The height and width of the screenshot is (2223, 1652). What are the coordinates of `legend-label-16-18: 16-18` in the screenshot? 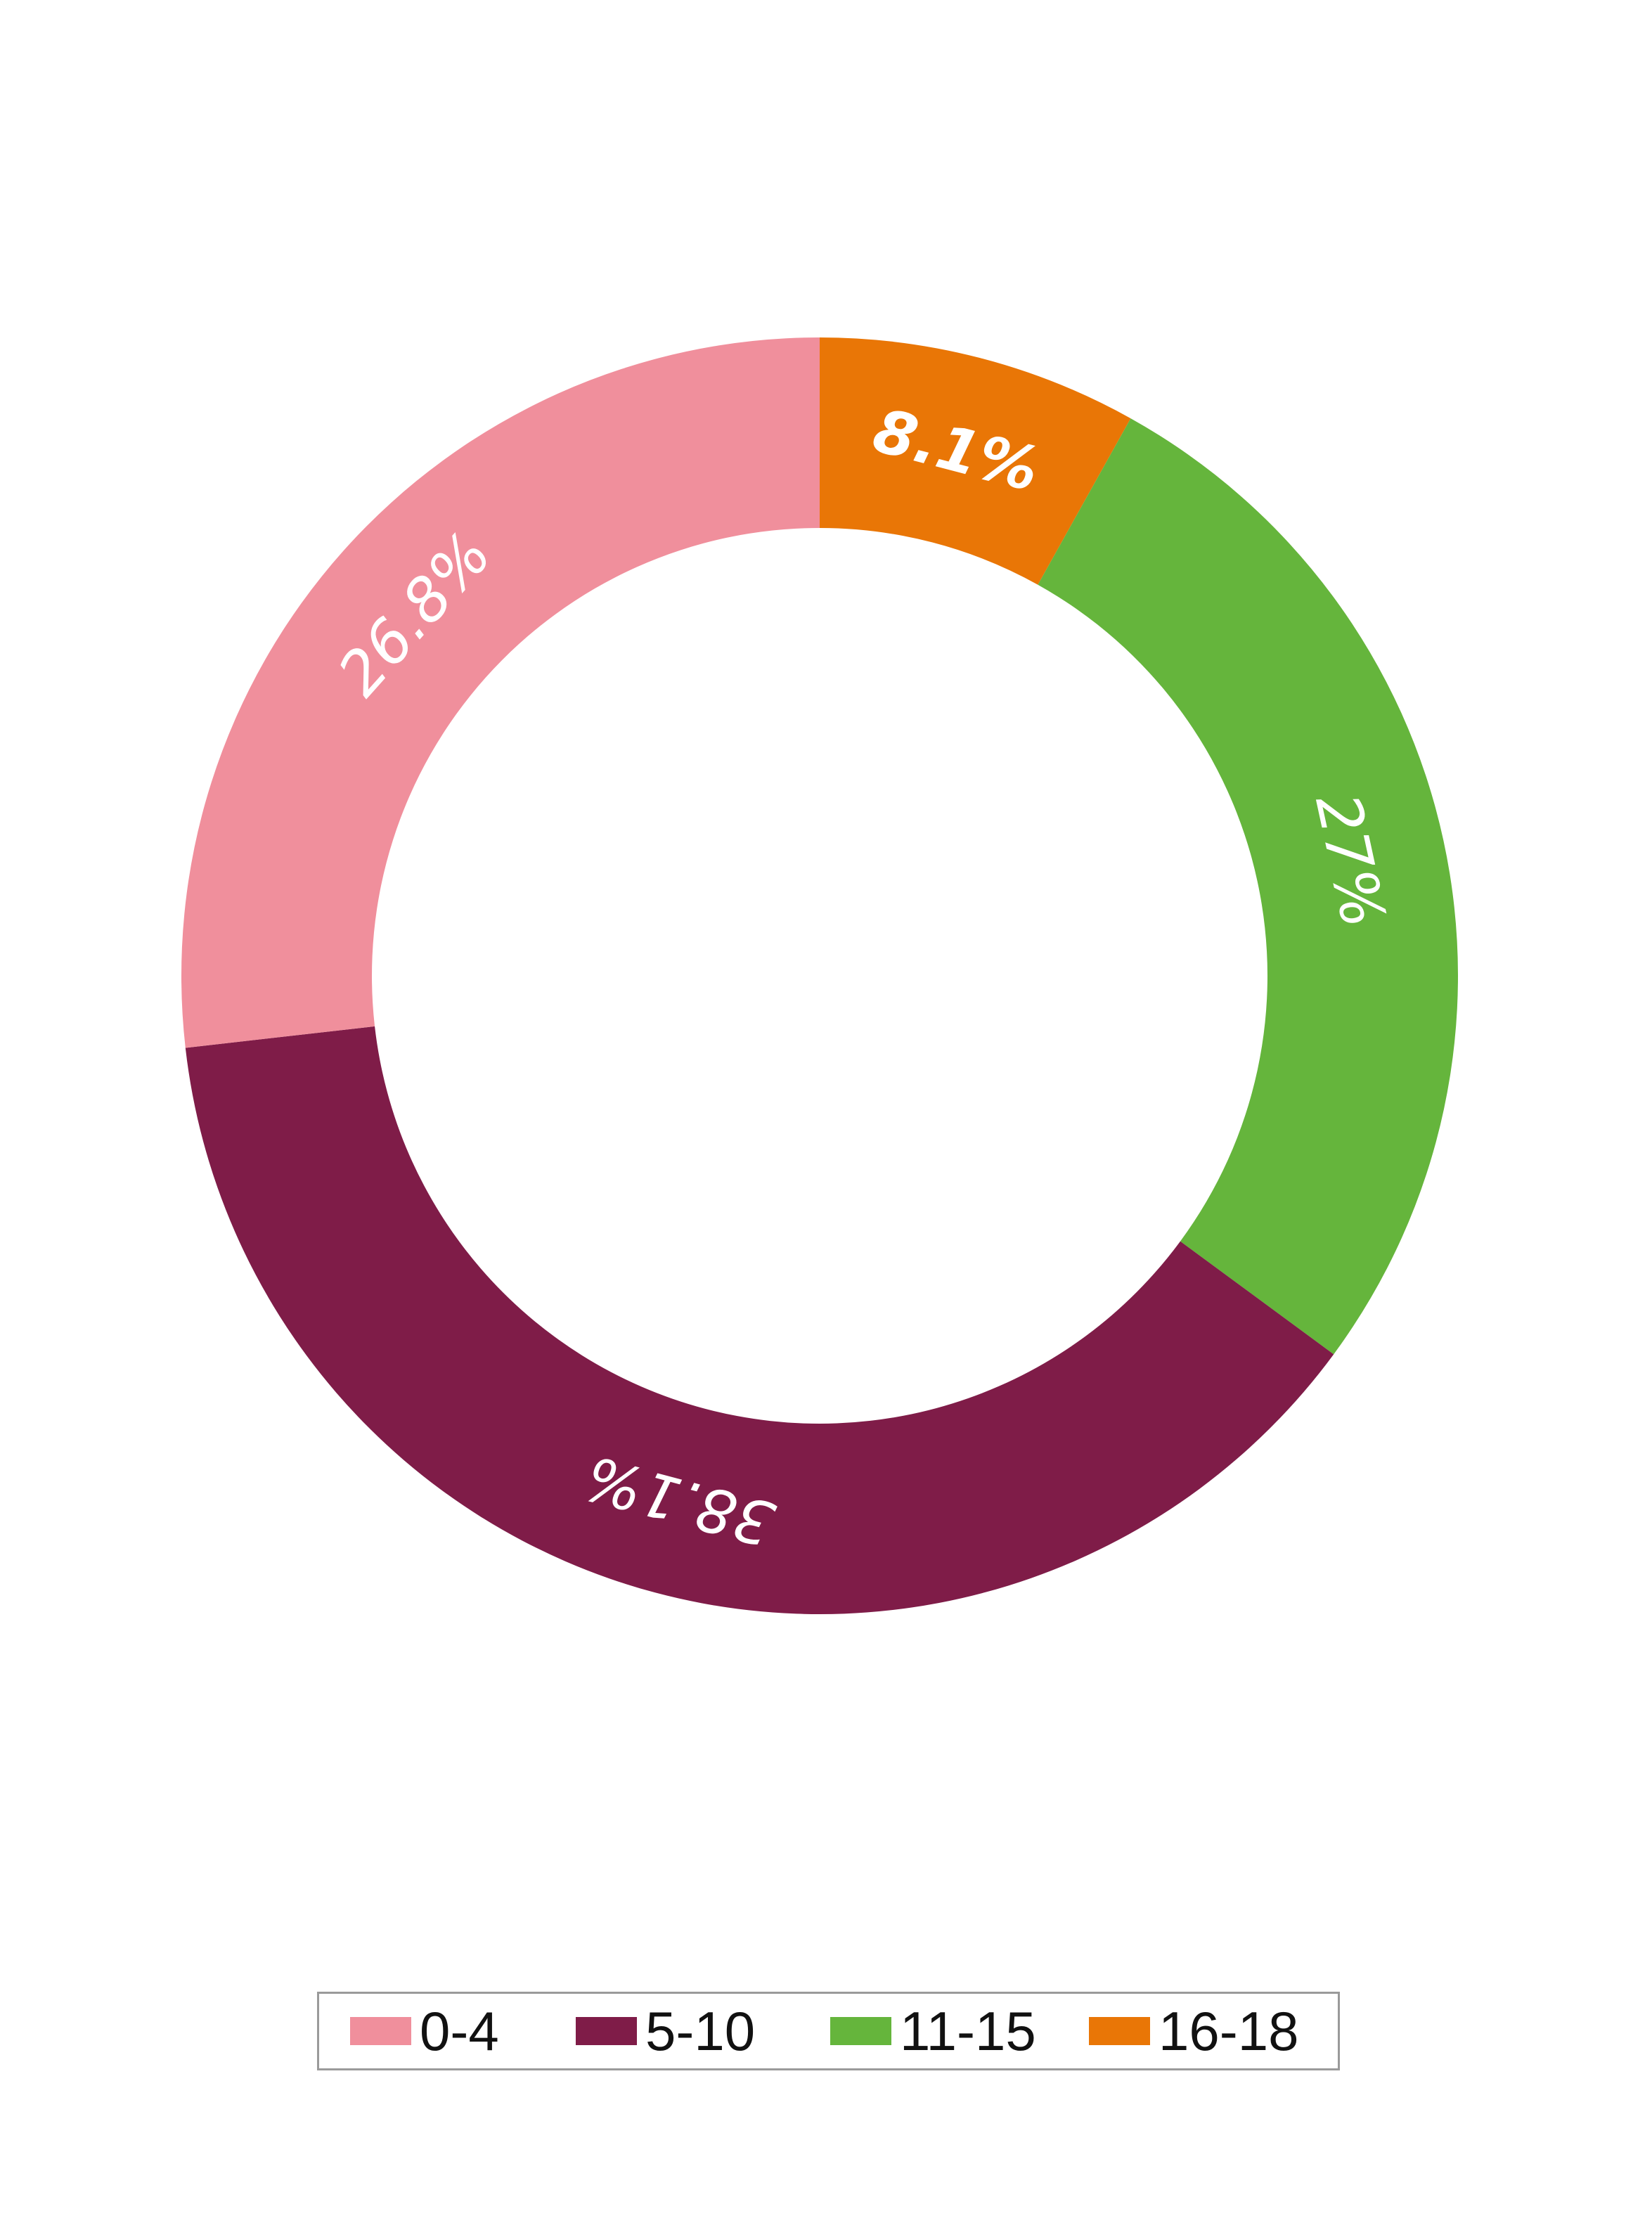 It's located at (1229, 2031).